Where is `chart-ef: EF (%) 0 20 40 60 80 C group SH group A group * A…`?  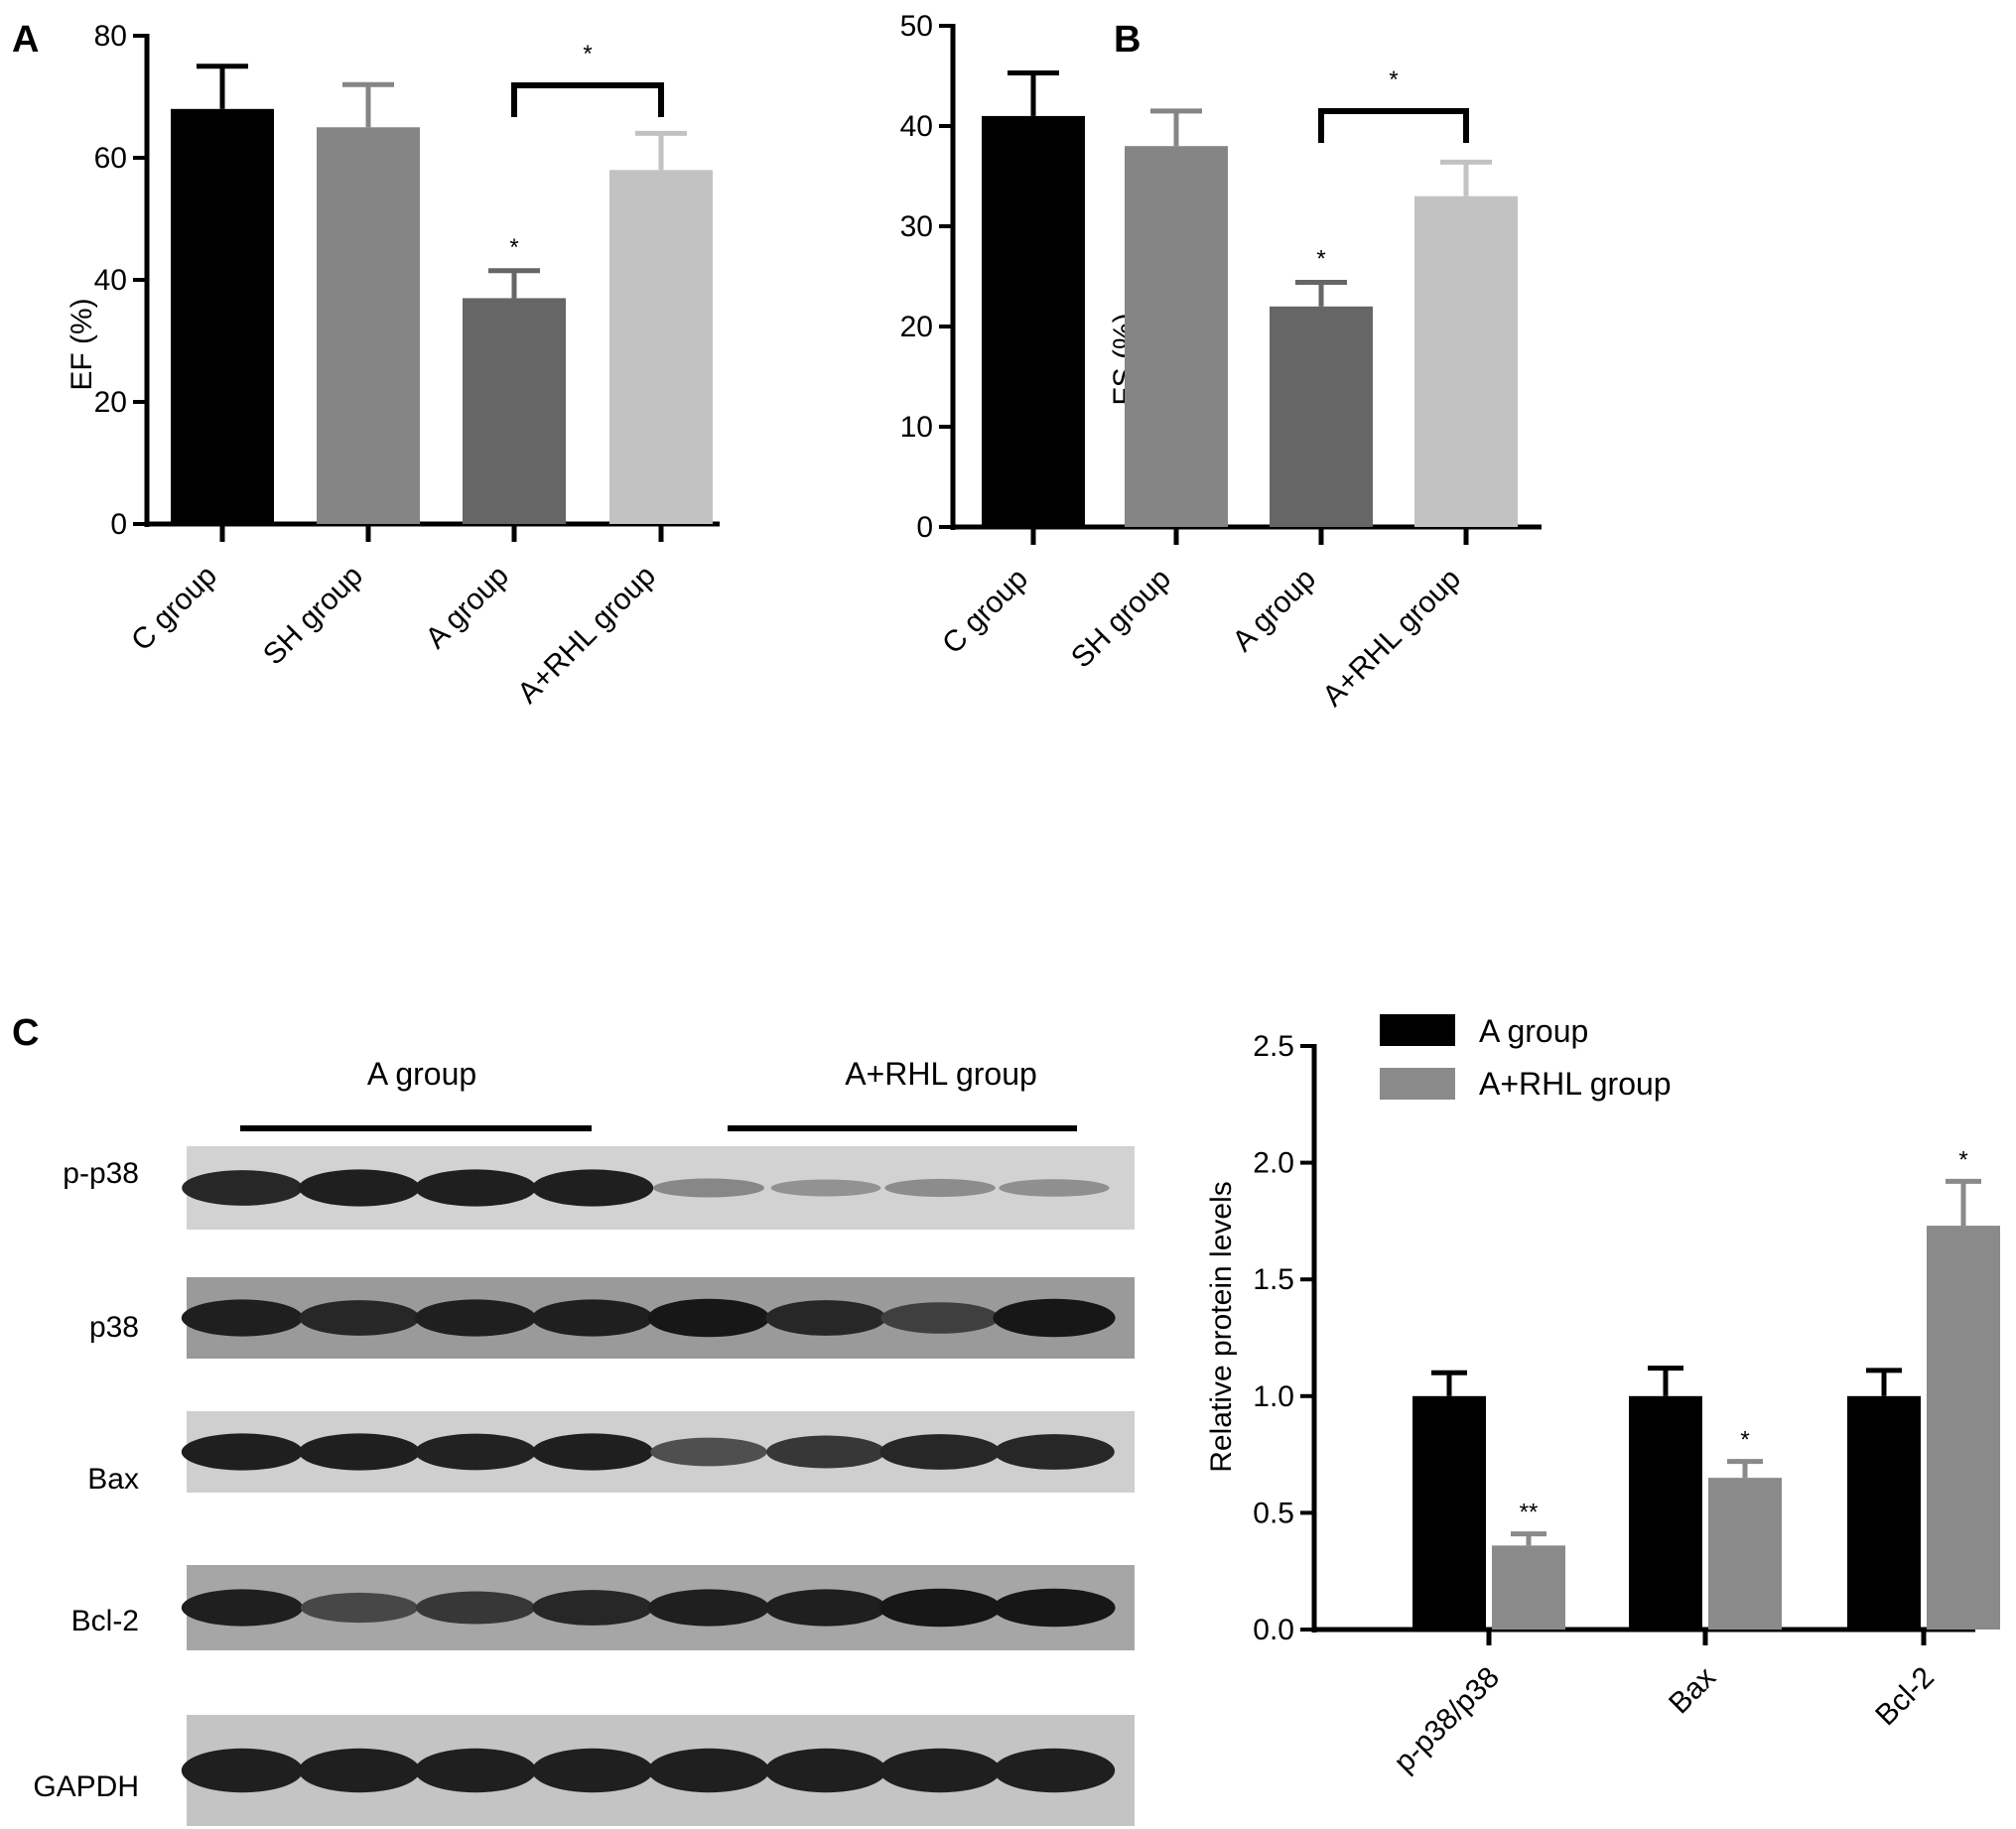 chart-ef: EF (%) 0 20 40 60 80 C group SH group A group * A… is located at coordinates (393, 365).